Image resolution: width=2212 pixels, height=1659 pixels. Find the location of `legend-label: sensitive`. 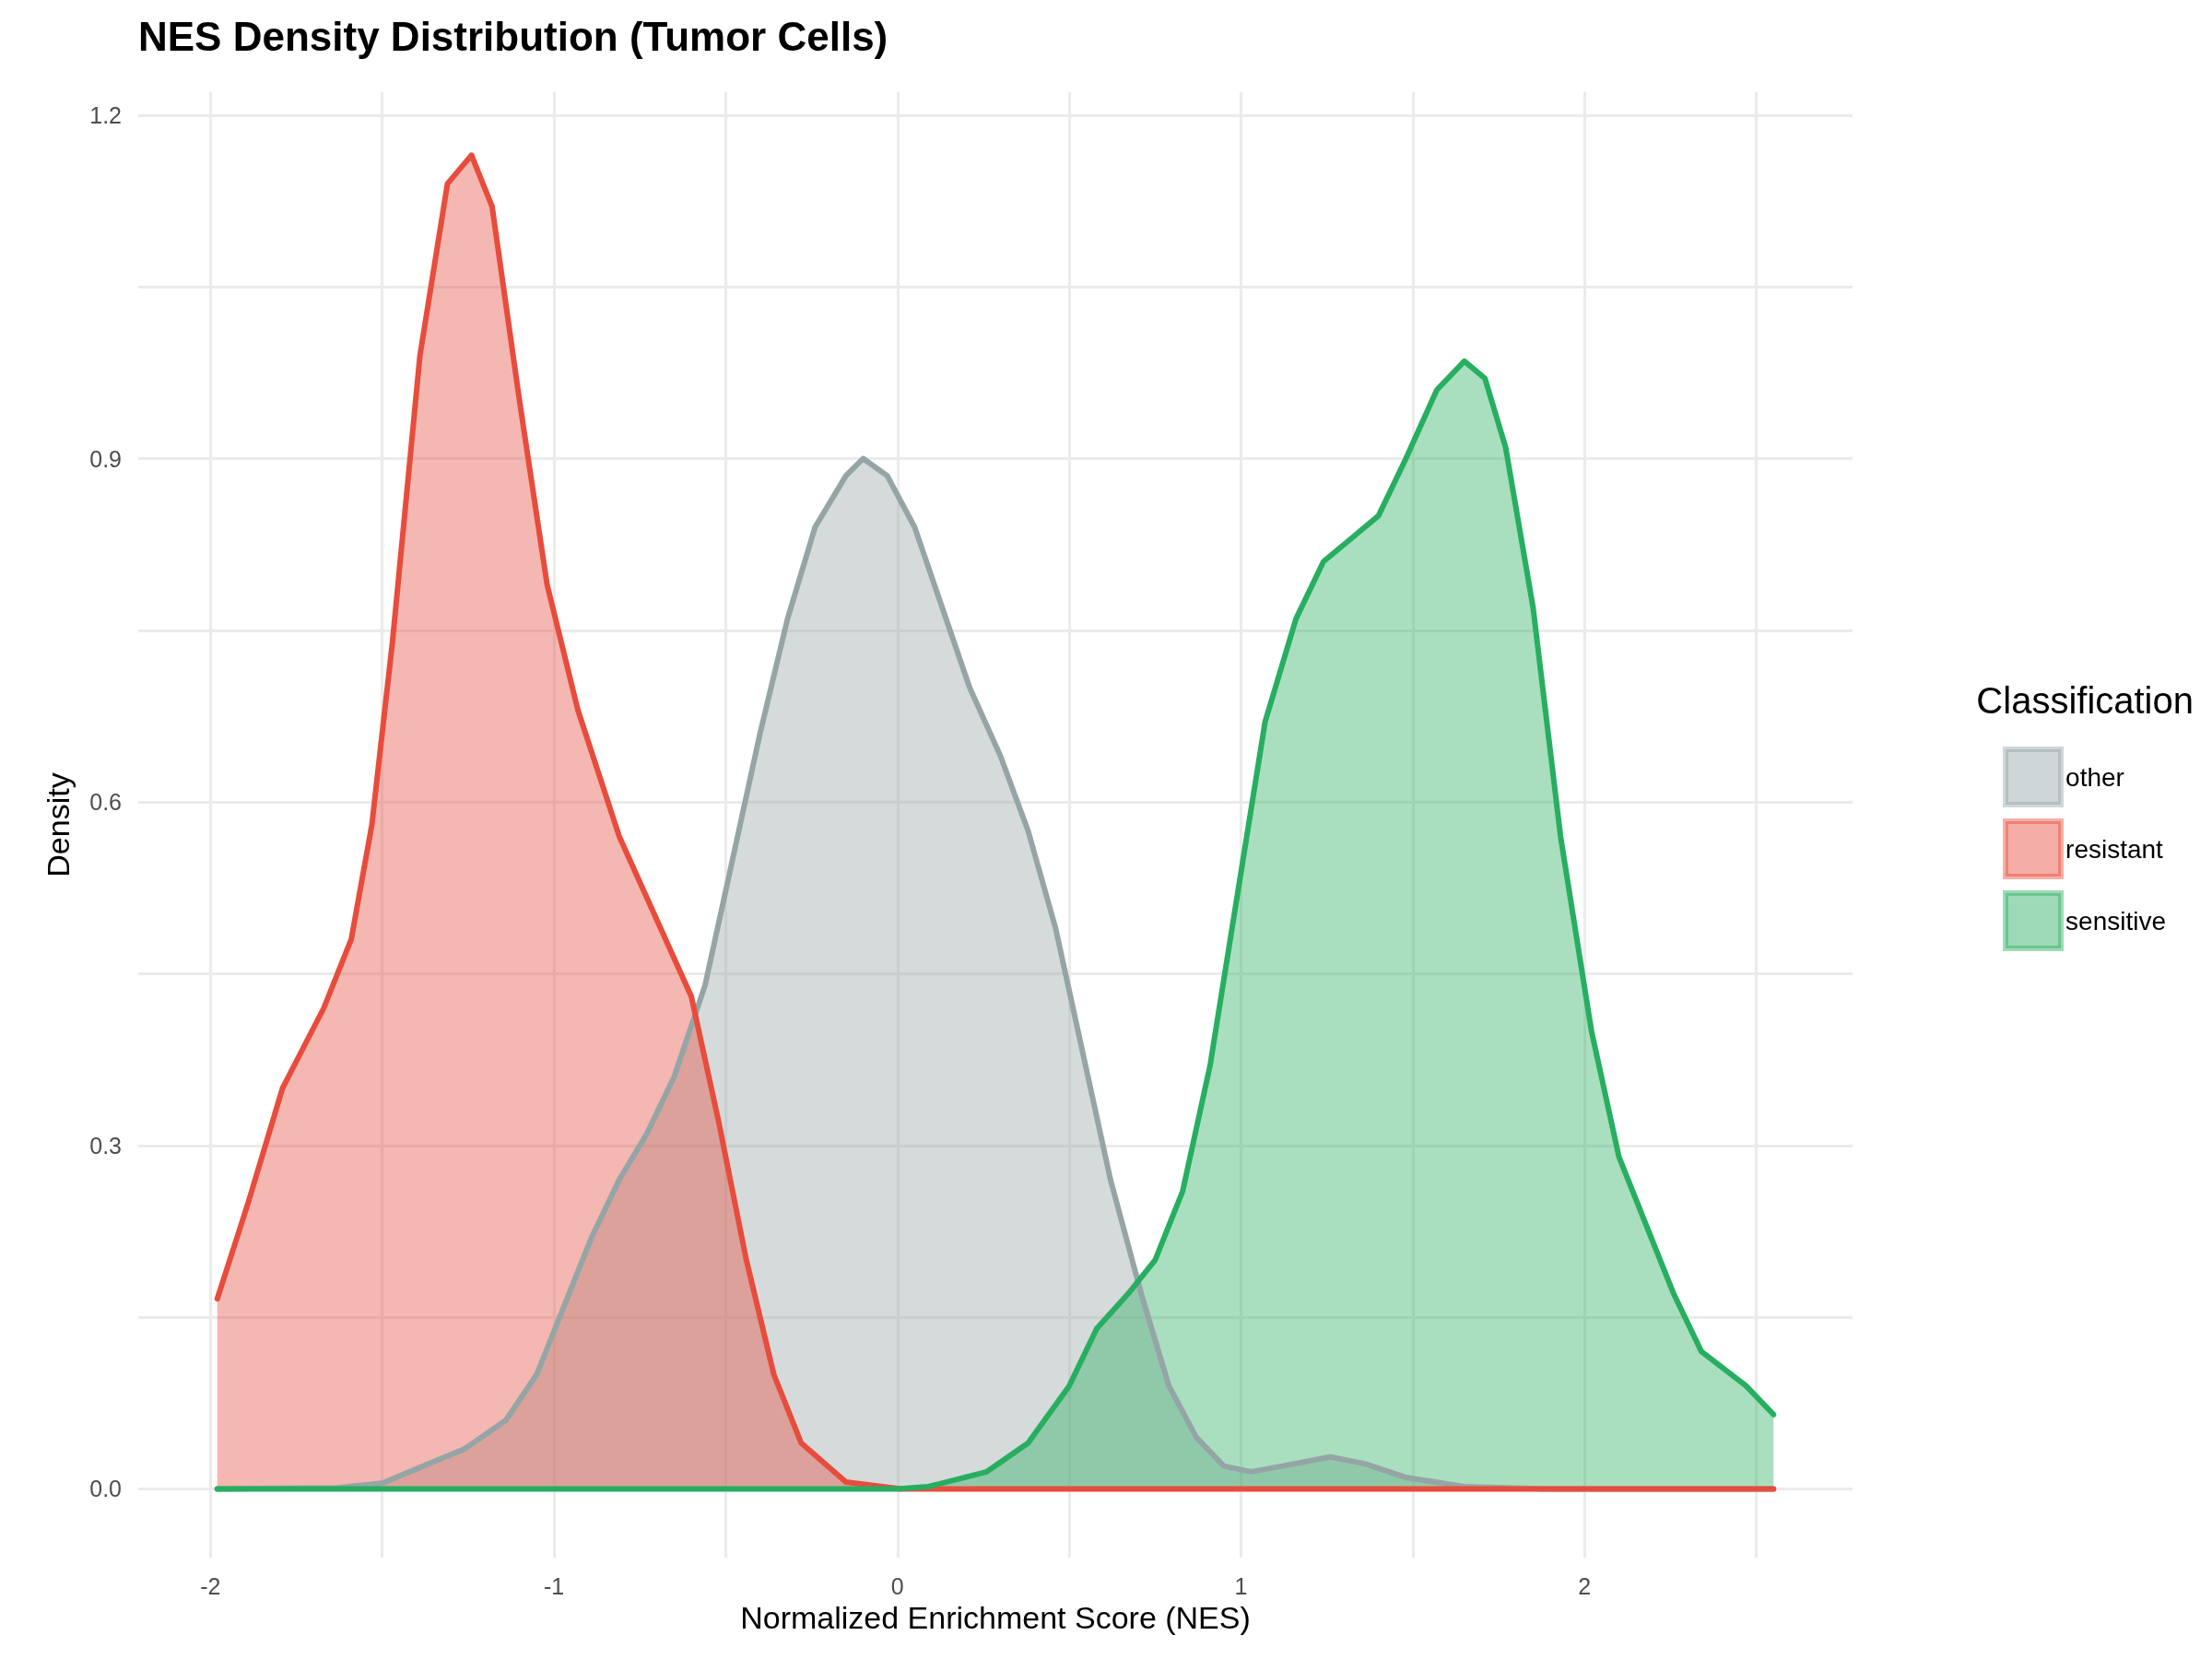

legend-label: sensitive is located at coordinates (2115, 920).